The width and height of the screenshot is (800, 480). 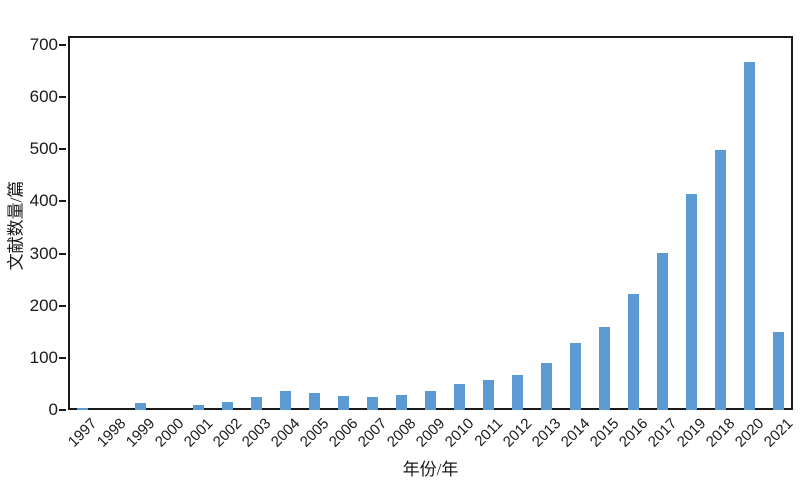 I want to click on x-tick-label-2004: 2004, so click(x=285, y=433).